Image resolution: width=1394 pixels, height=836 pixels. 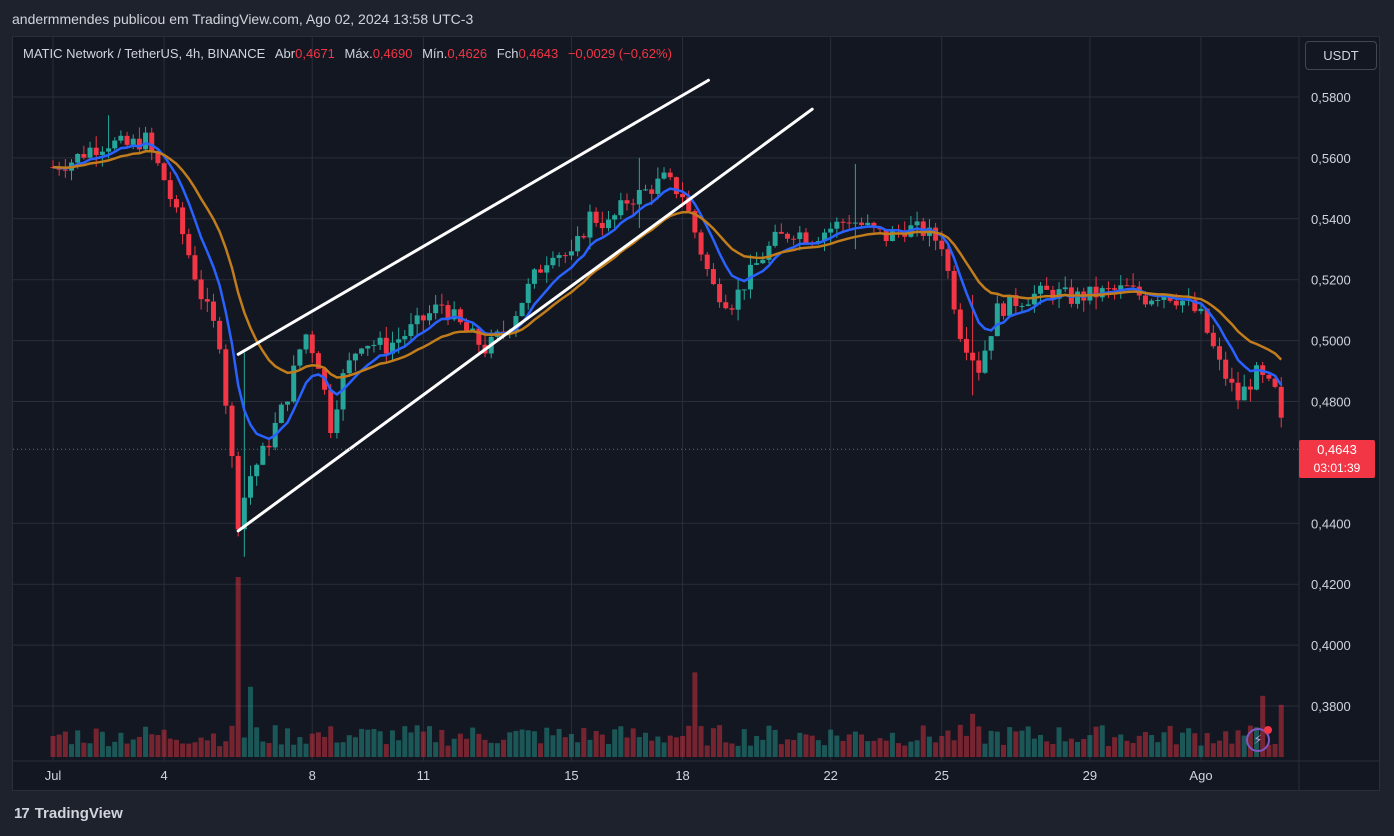 I want to click on low-label: Mín., so click(x=435, y=53).